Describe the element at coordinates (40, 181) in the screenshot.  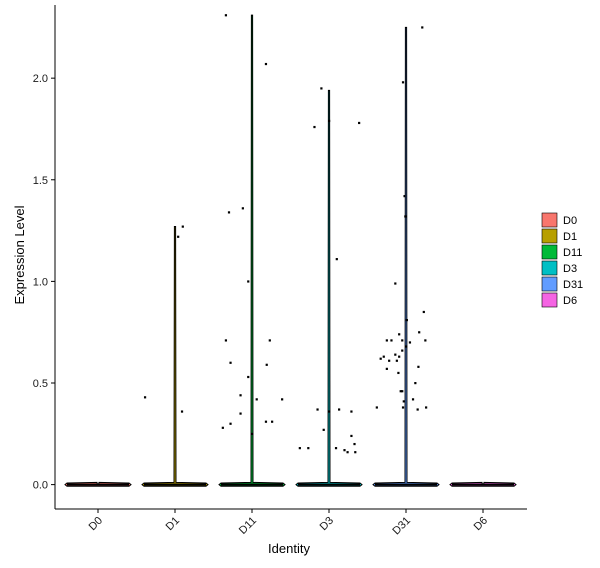
I see `y-tick-label: 1.5` at that location.